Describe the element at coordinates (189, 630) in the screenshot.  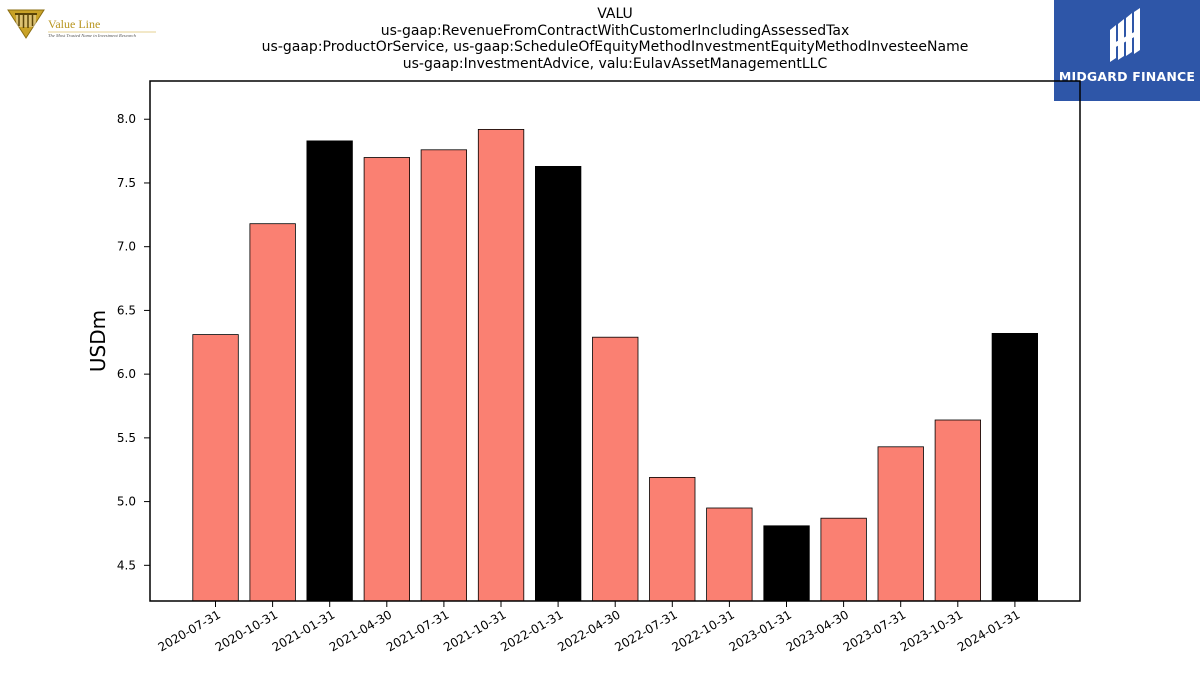
I see `x-tick-label: 2020-07-31` at that location.